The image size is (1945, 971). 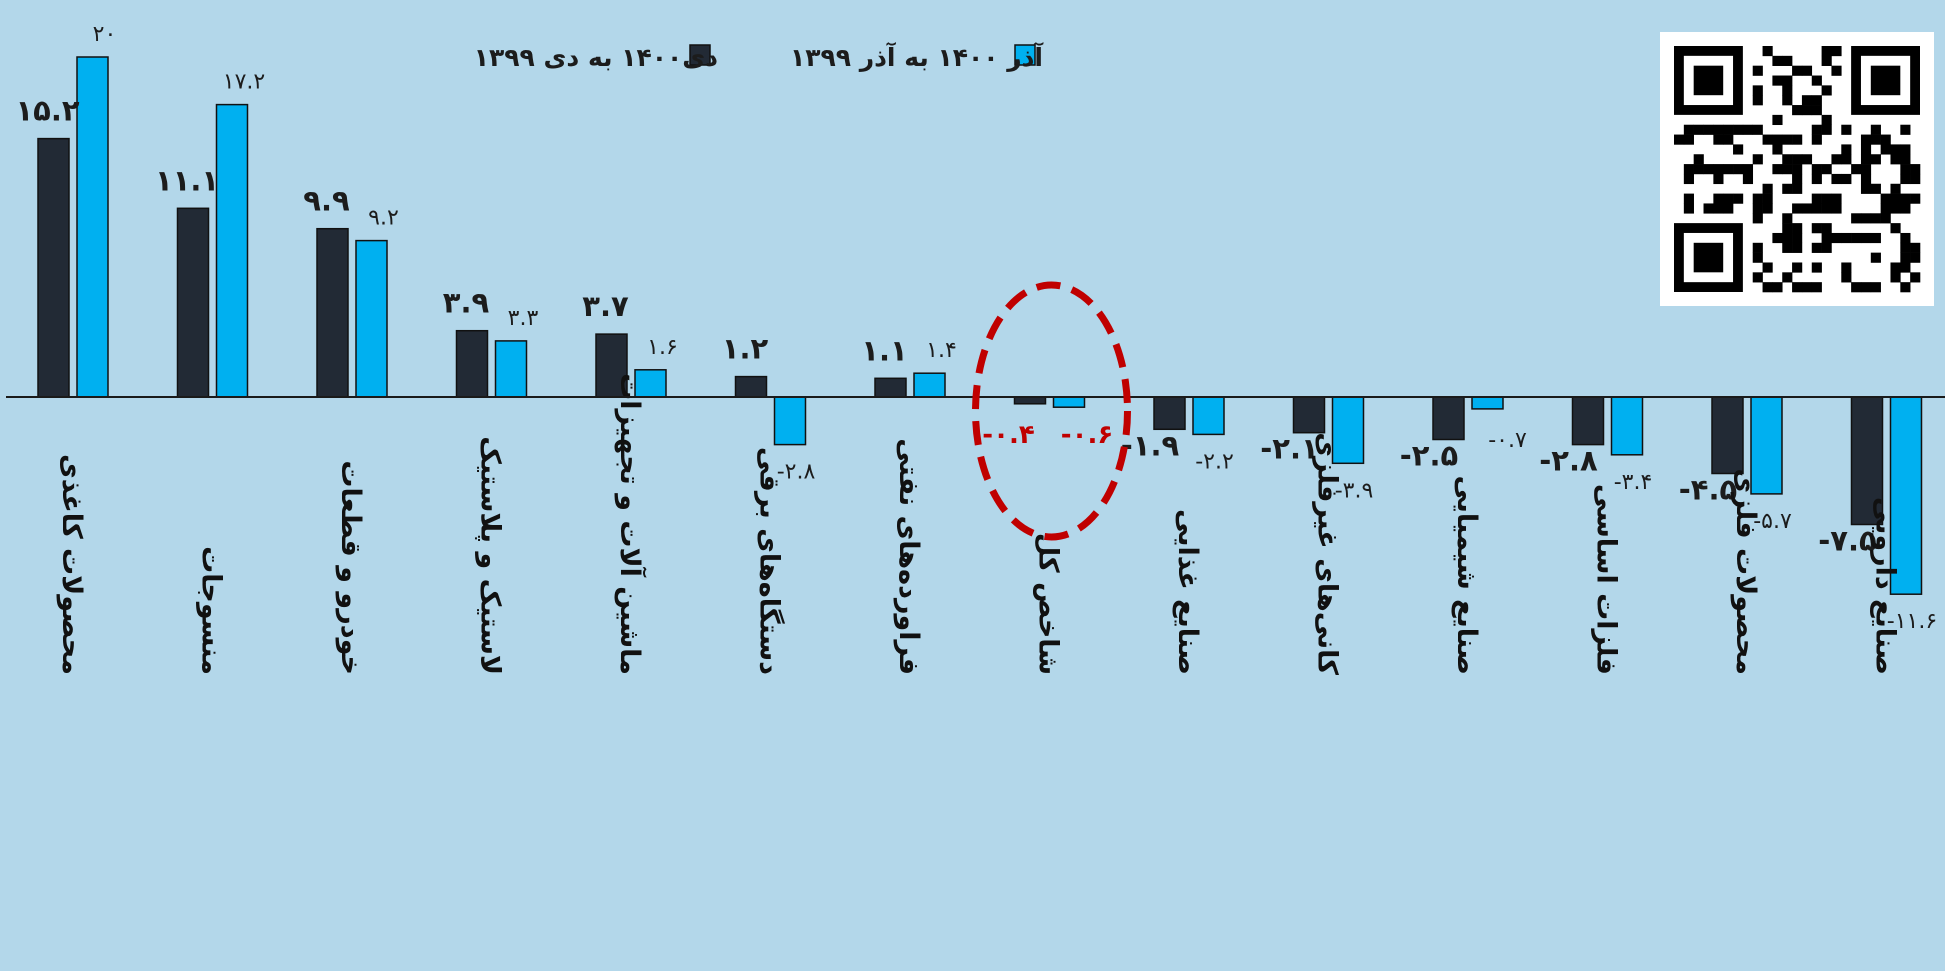 What do you see at coordinates (1289, 449) in the screenshot?
I see `data-label-series-1: -۲.۱` at bounding box center [1289, 449].